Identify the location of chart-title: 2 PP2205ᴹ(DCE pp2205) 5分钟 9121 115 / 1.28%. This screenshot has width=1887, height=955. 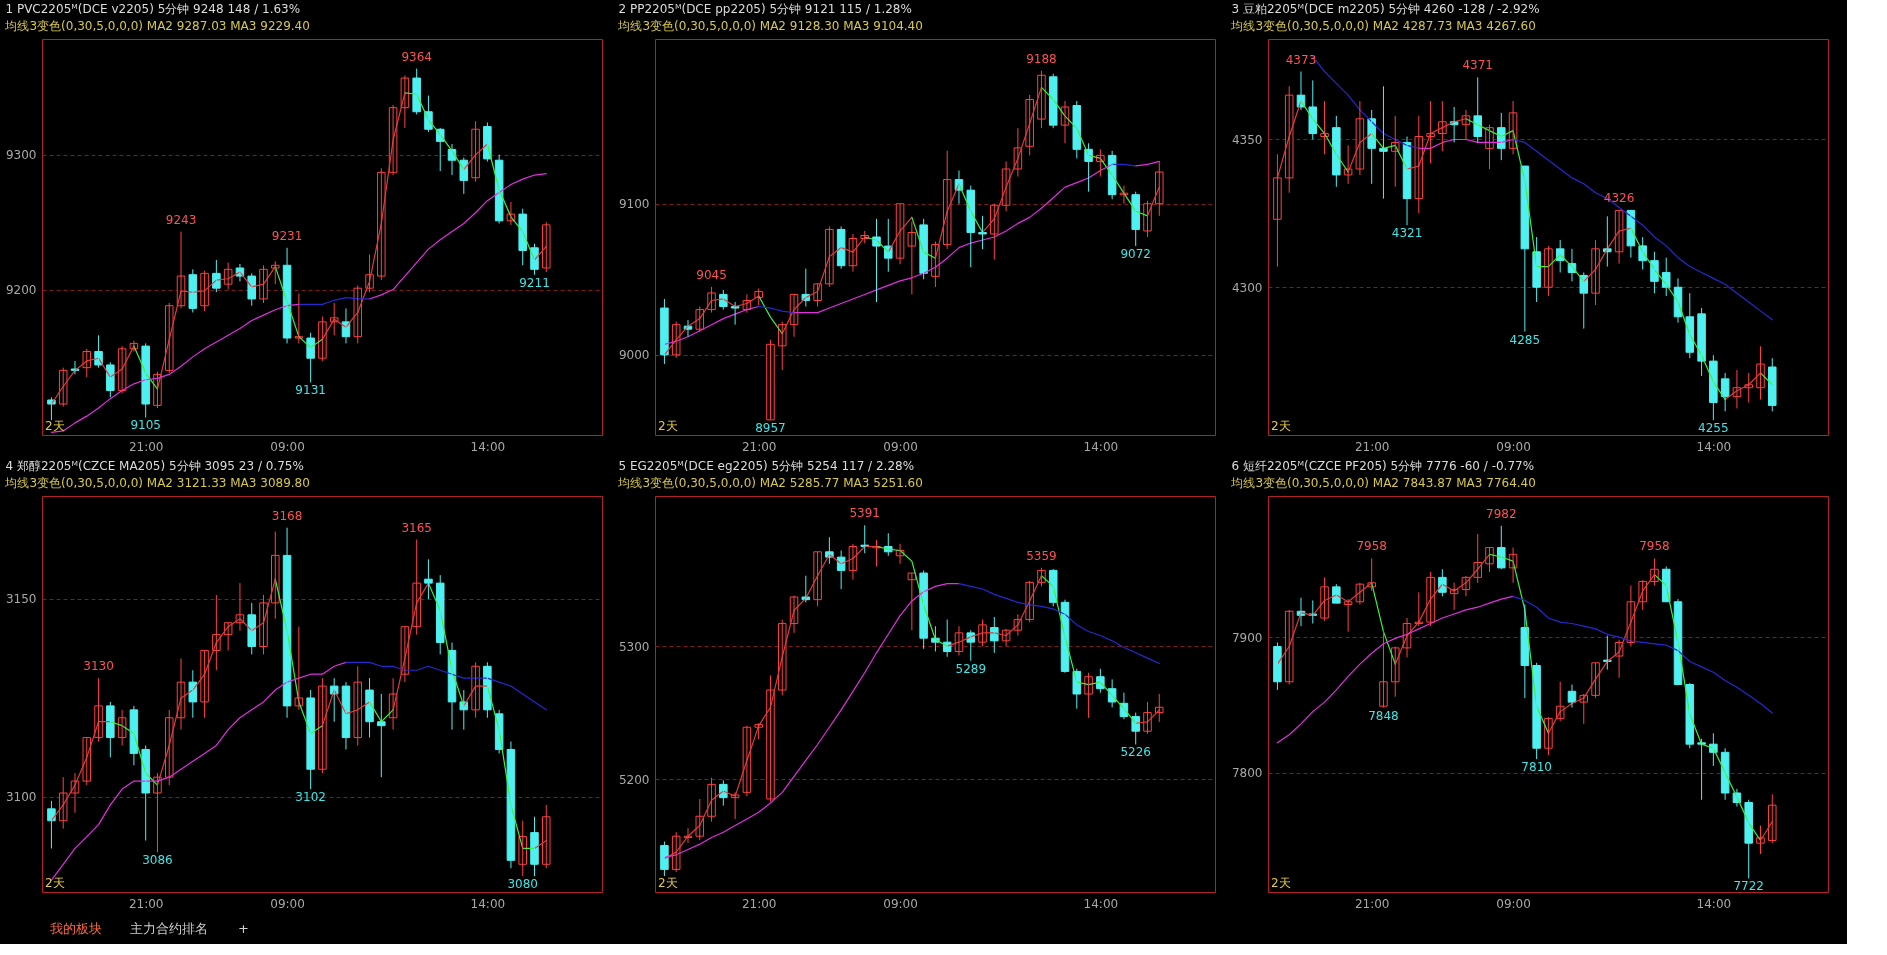
(765, 9).